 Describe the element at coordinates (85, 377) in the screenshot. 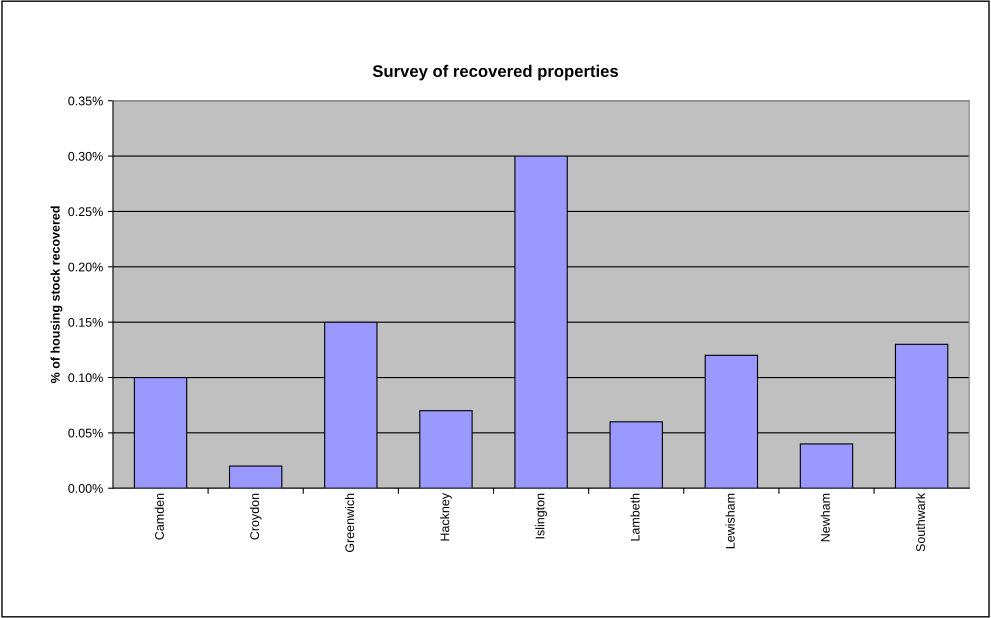

I see `y-tick-label: 0.10%` at that location.